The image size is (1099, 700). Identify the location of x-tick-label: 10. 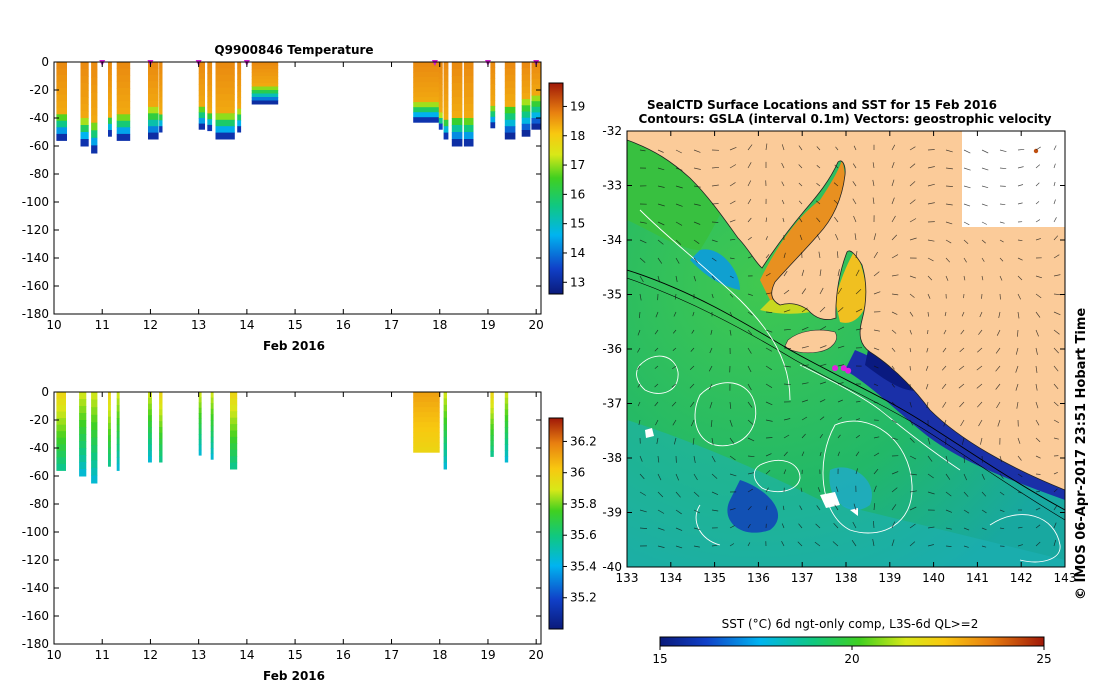
(53, 655).